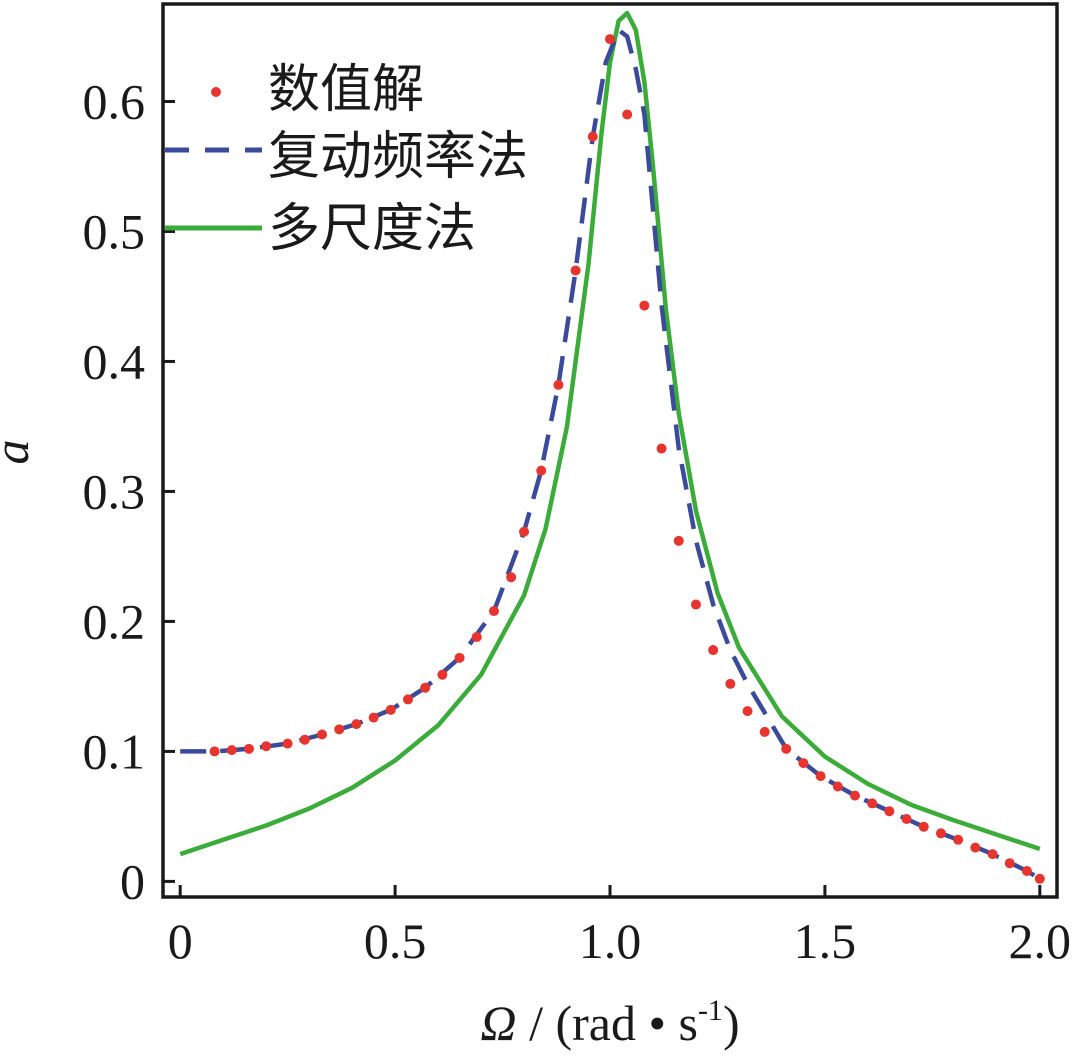 Image resolution: width=1080 pixels, height=1059 pixels. What do you see at coordinates (132, 881) in the screenshot?
I see `y-tick-label: 0` at bounding box center [132, 881].